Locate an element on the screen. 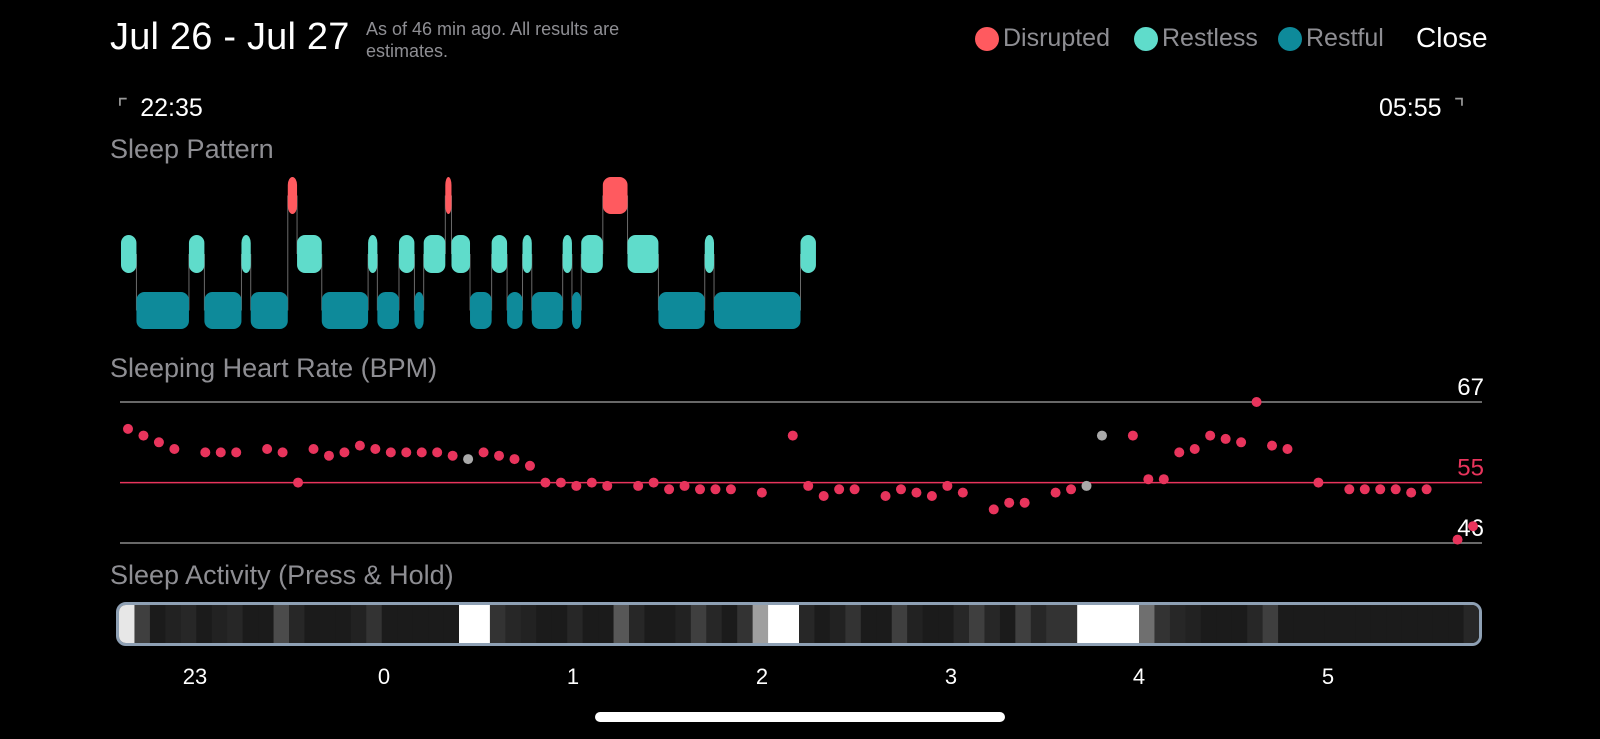 This screenshot has width=1600, height=739. activity-axis-tick: 1 is located at coordinates (573, 676).